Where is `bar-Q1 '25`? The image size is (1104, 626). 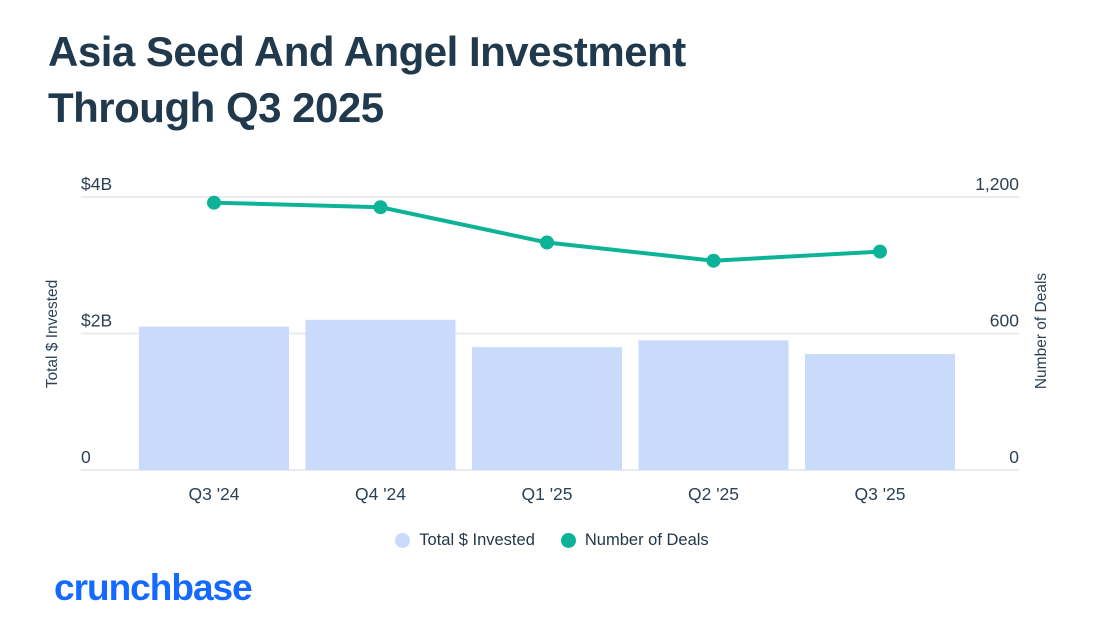
bar-Q1 '25 is located at coordinates (547, 408).